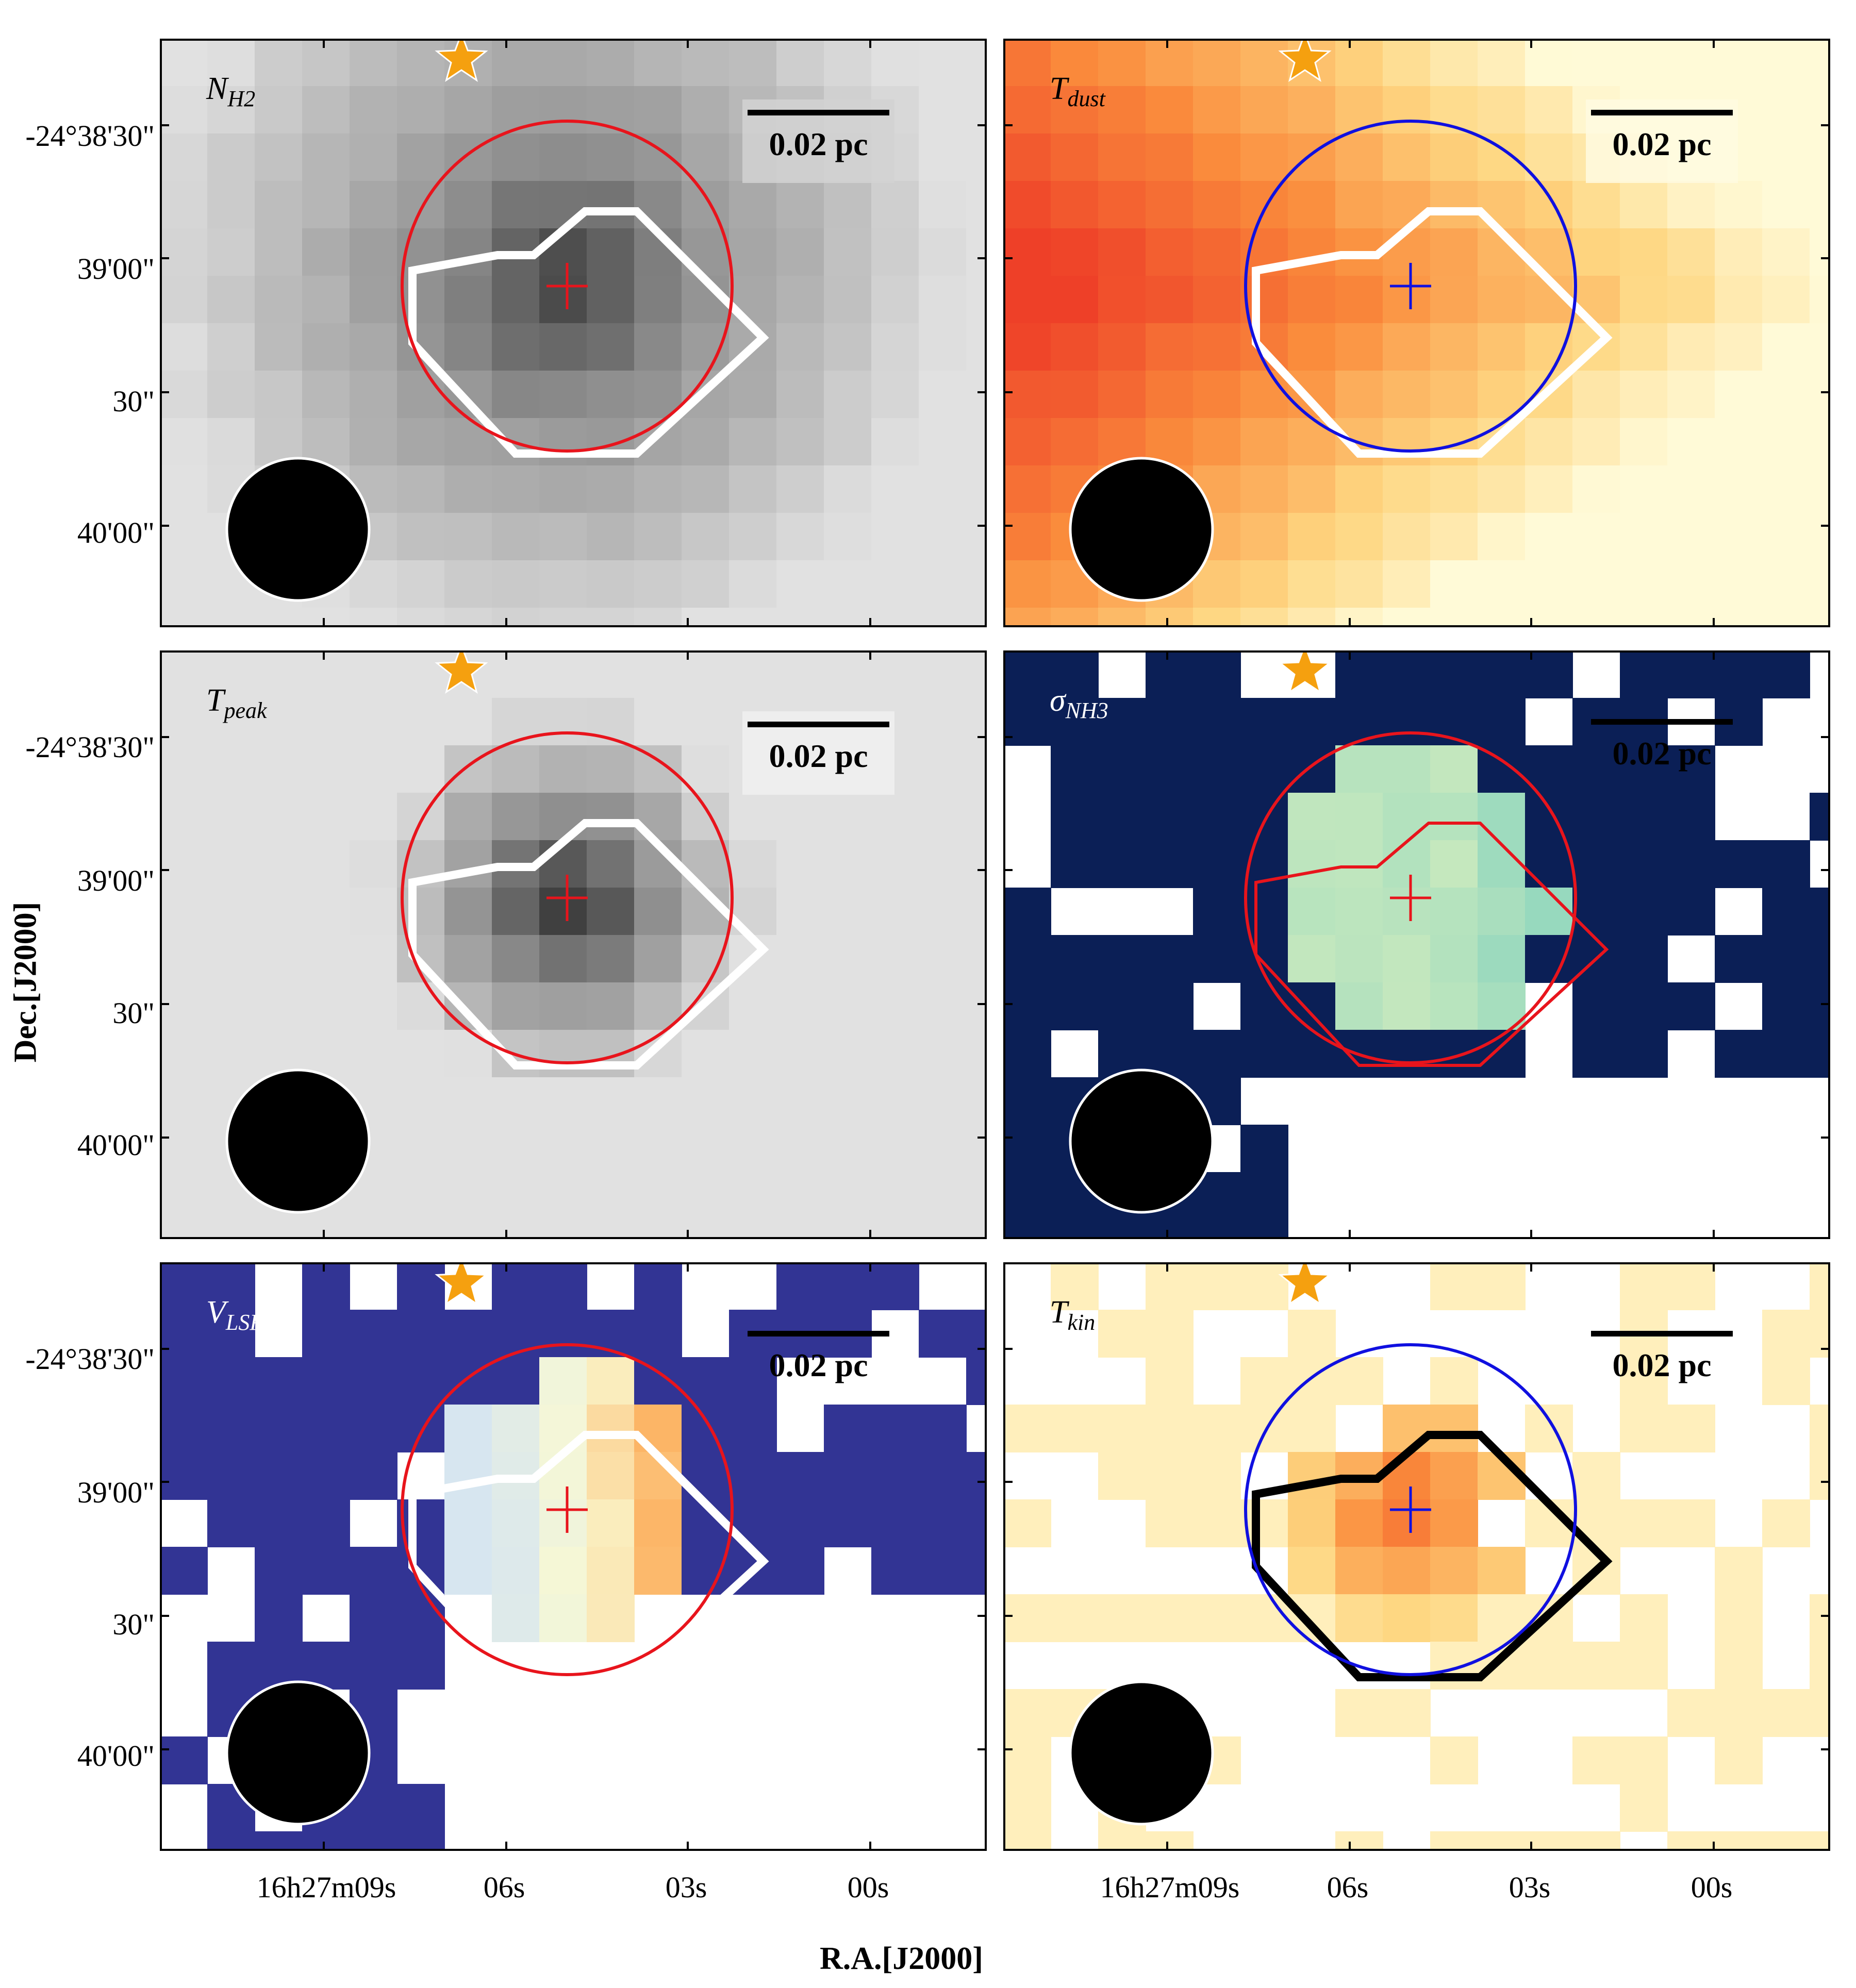 This screenshot has height=1988, width=1856. What do you see at coordinates (236, 703) in the screenshot?
I see `panel-label-tpeak: Tpeak` at bounding box center [236, 703].